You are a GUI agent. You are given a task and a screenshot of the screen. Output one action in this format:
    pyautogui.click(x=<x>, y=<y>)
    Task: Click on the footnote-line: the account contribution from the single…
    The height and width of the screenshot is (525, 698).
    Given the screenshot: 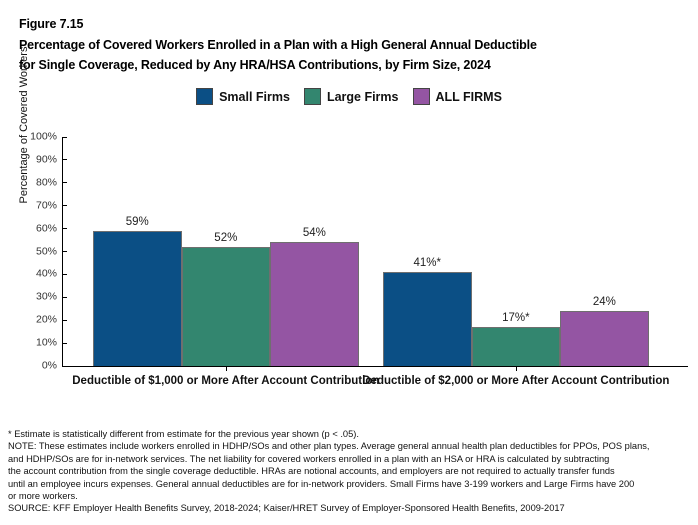 What is the action you would take?
    pyautogui.click(x=311, y=471)
    